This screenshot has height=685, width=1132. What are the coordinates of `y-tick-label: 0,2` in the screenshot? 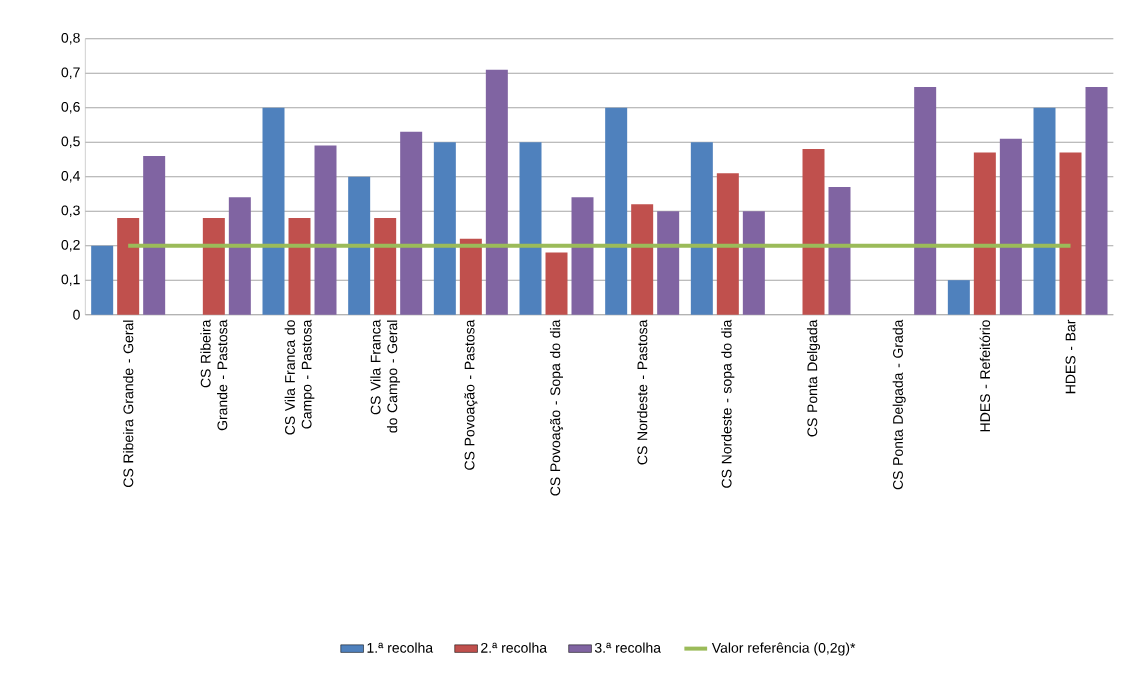 It's located at (70, 245).